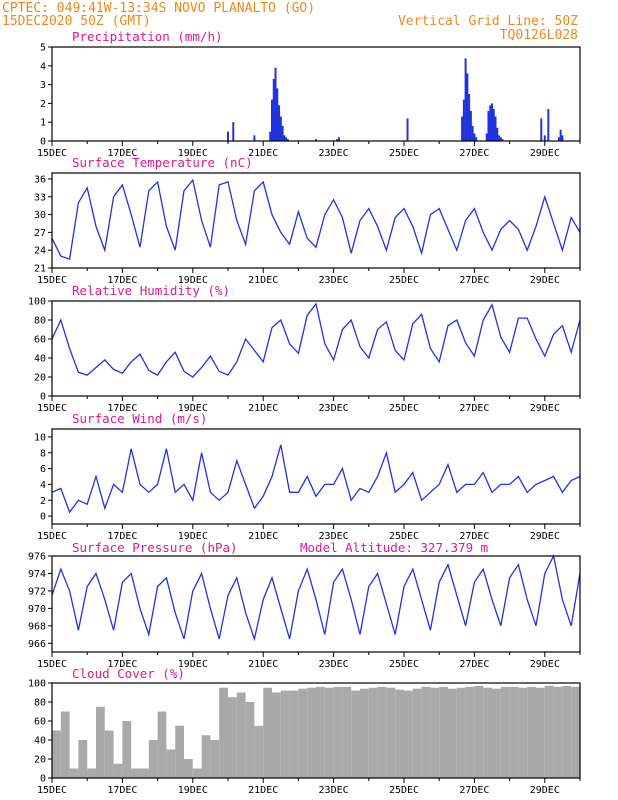 The width and height of the screenshot is (618, 800). I want to click on rh-ytick-label: 100, so click(37, 302).